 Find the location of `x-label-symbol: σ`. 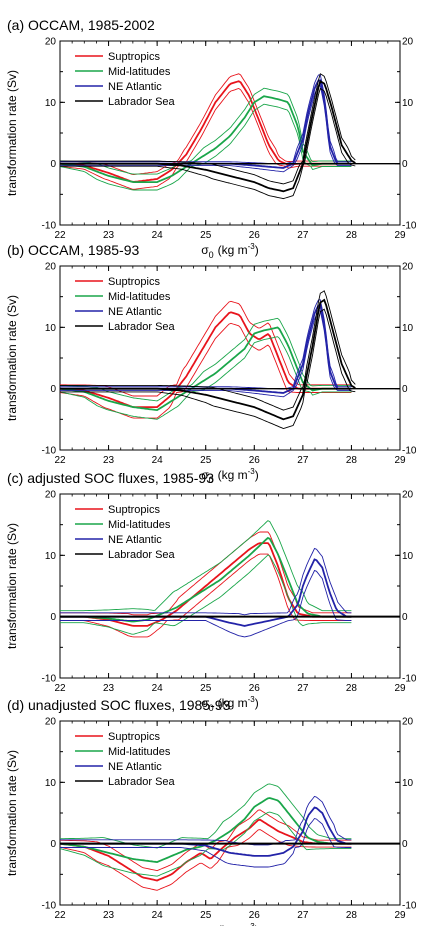

x-label-symbol: σ is located at coordinates (205, 250).